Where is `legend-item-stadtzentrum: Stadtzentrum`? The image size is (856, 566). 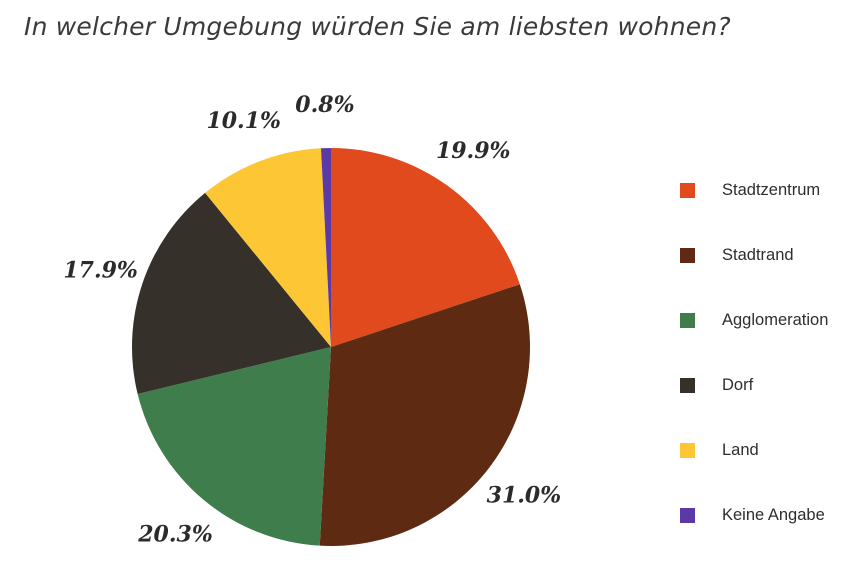 legend-item-stadtzentrum: Stadtzentrum is located at coordinates (765, 190).